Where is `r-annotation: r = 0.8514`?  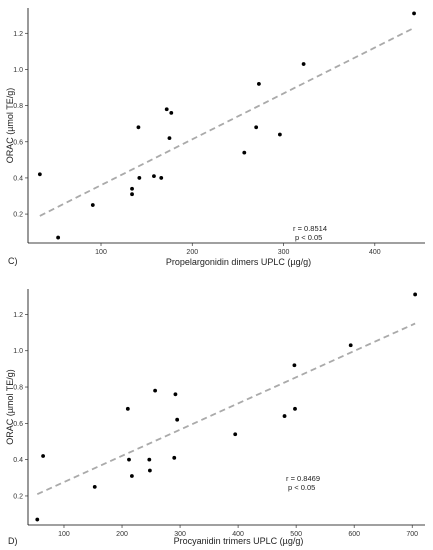
r-annotation: r = 0.8514 is located at coordinates (310, 228).